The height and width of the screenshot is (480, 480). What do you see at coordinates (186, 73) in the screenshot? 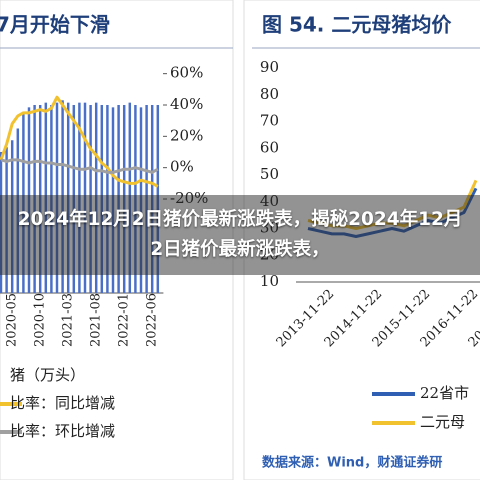
I see `y-tick-label: 60%` at bounding box center [186, 73].